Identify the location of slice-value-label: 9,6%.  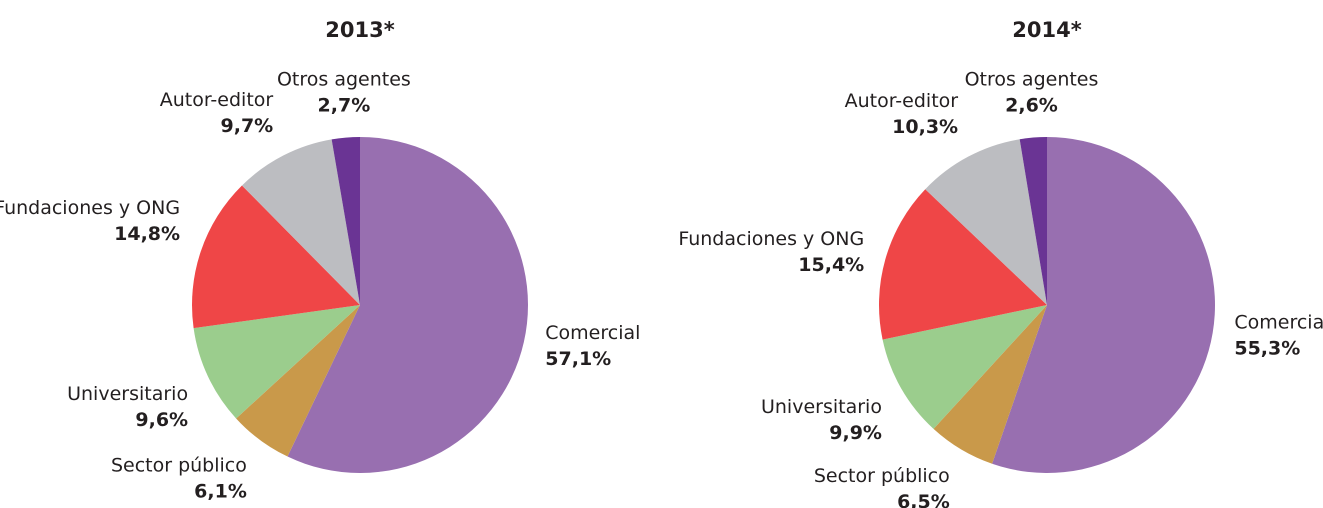
(161, 420).